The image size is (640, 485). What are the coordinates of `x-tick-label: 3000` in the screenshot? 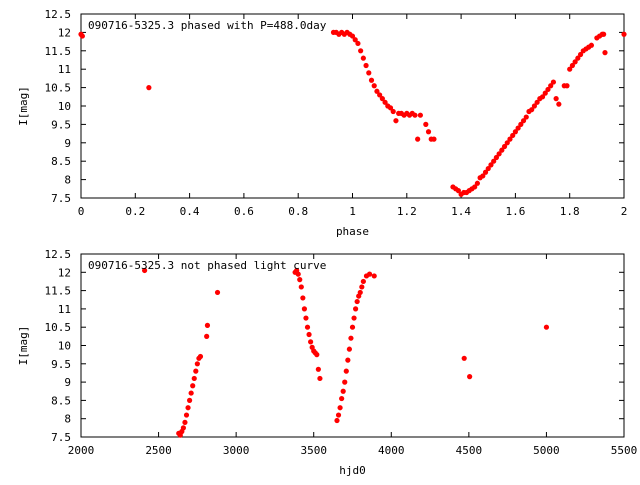 It's located at (236, 450).